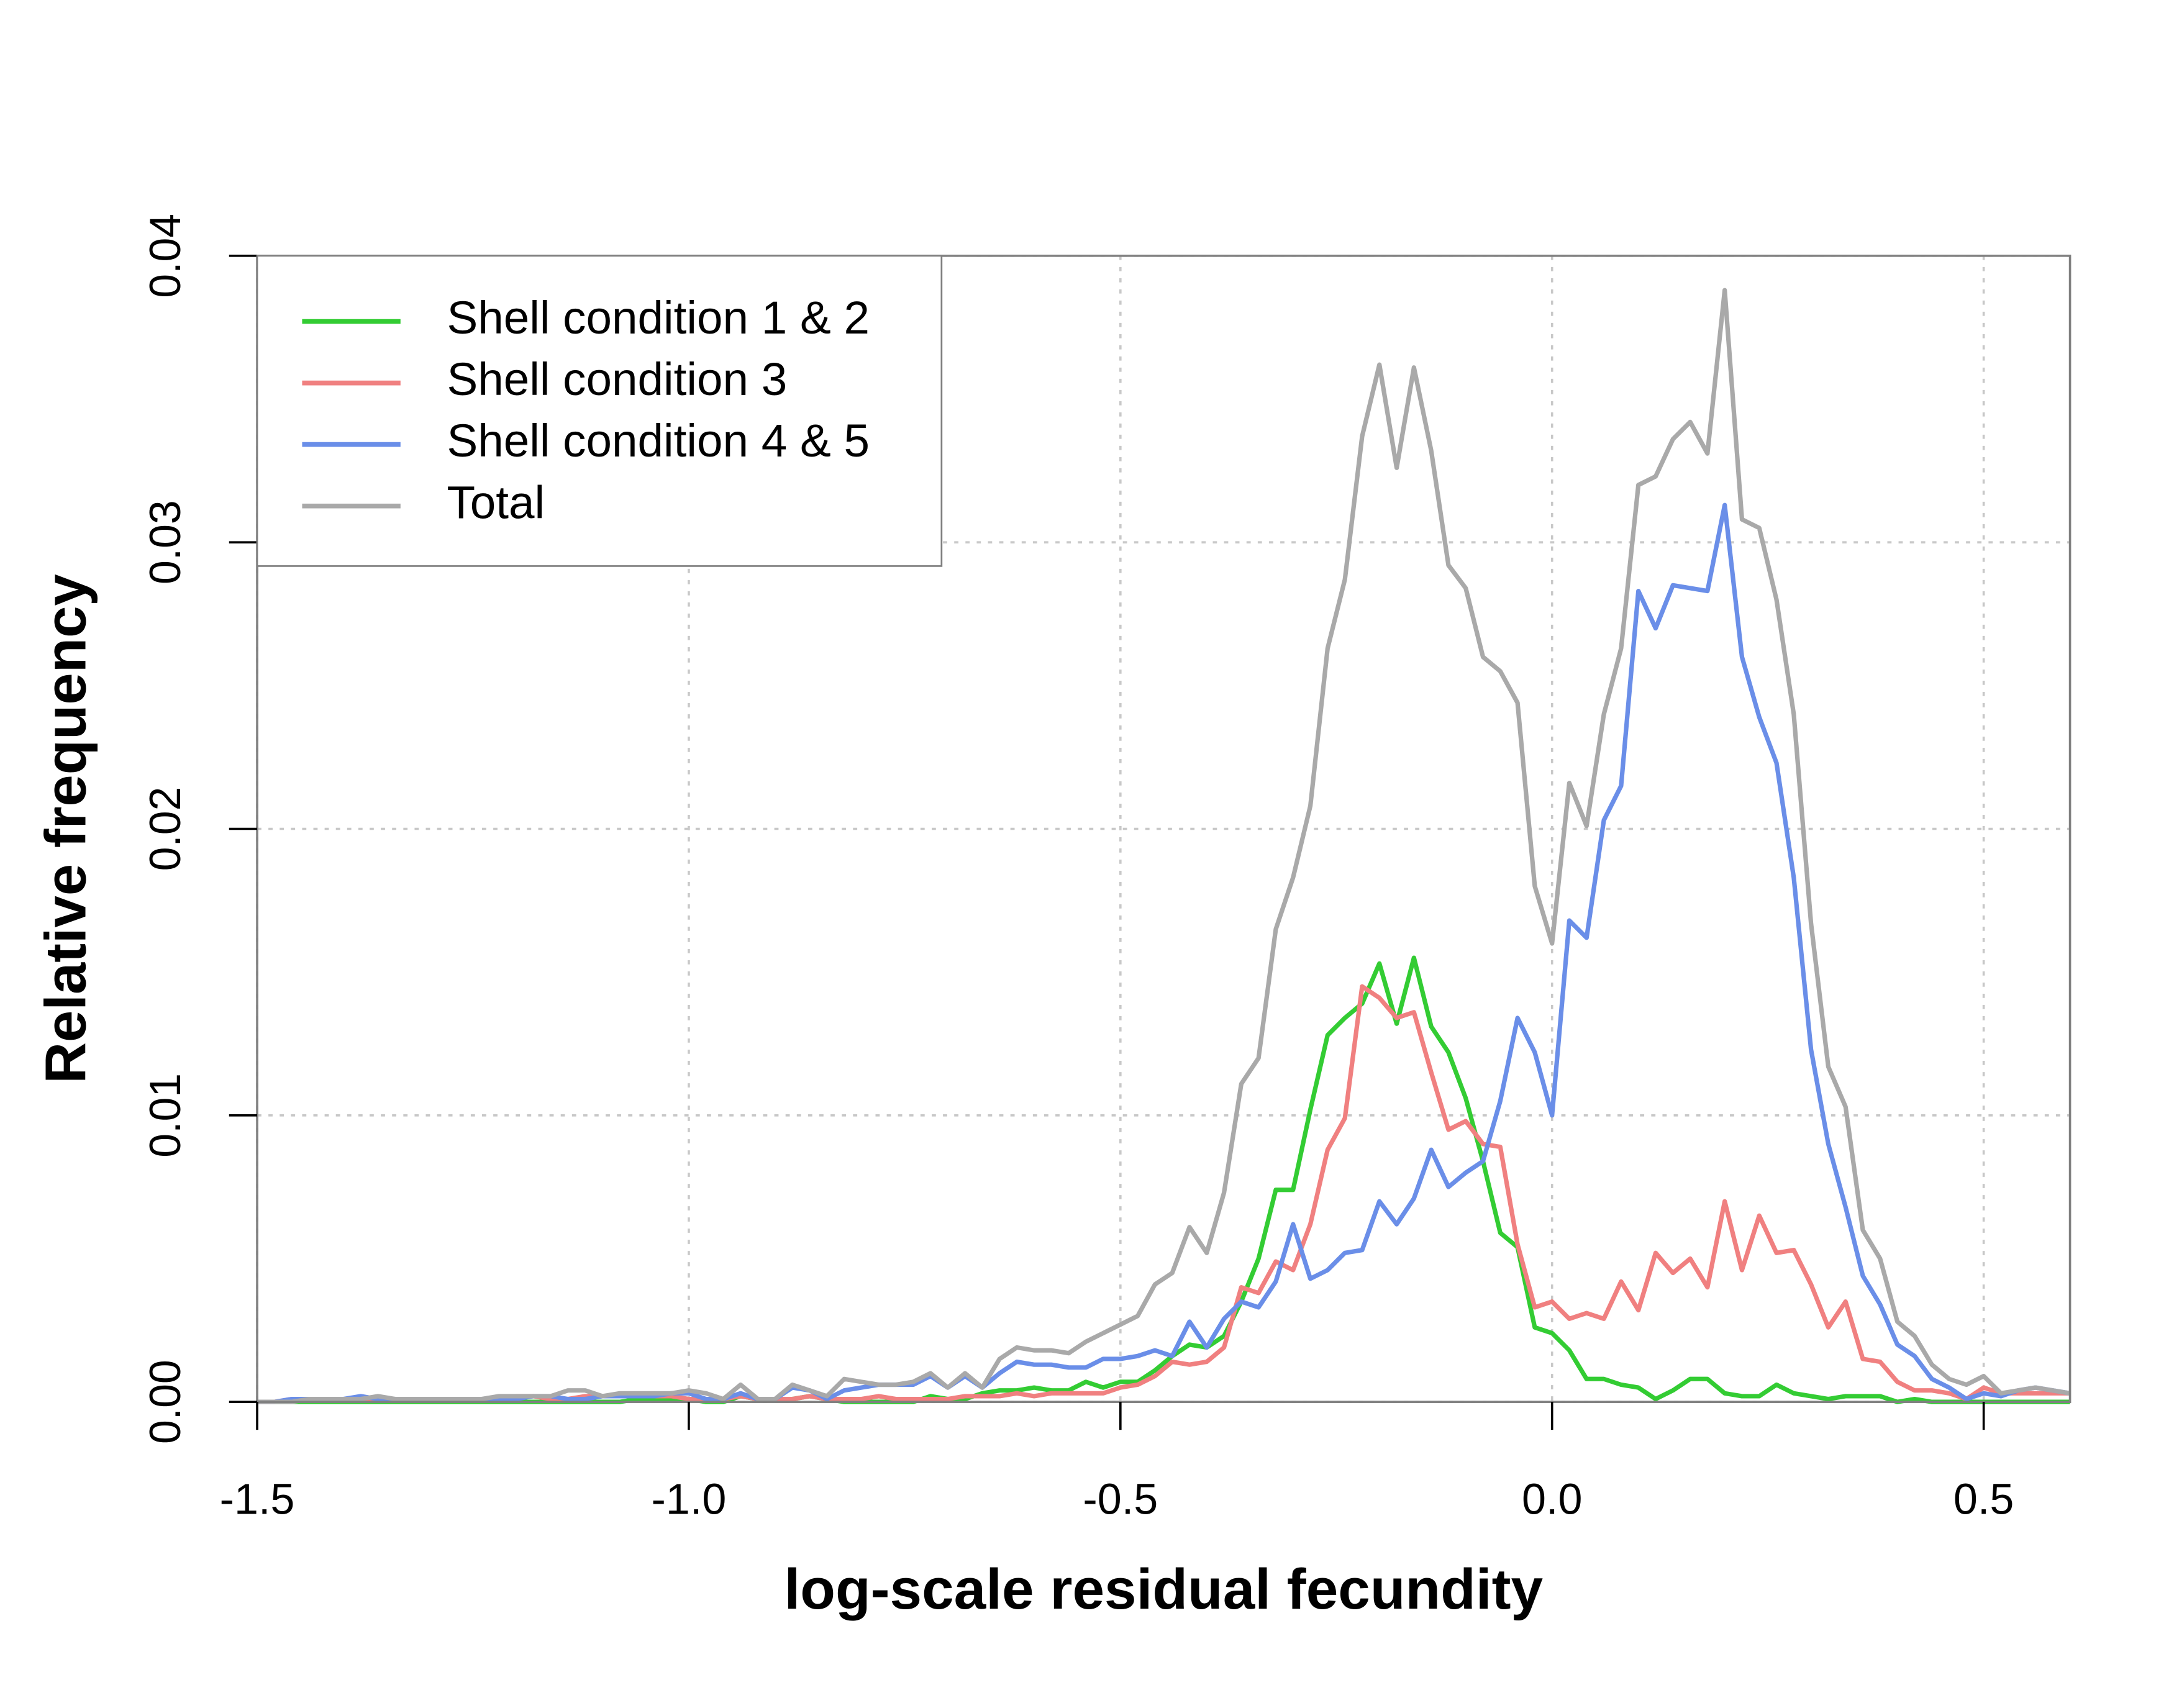 The height and width of the screenshot is (1708, 2174). I want to click on x-tick-label: 0.0, so click(1552, 1499).